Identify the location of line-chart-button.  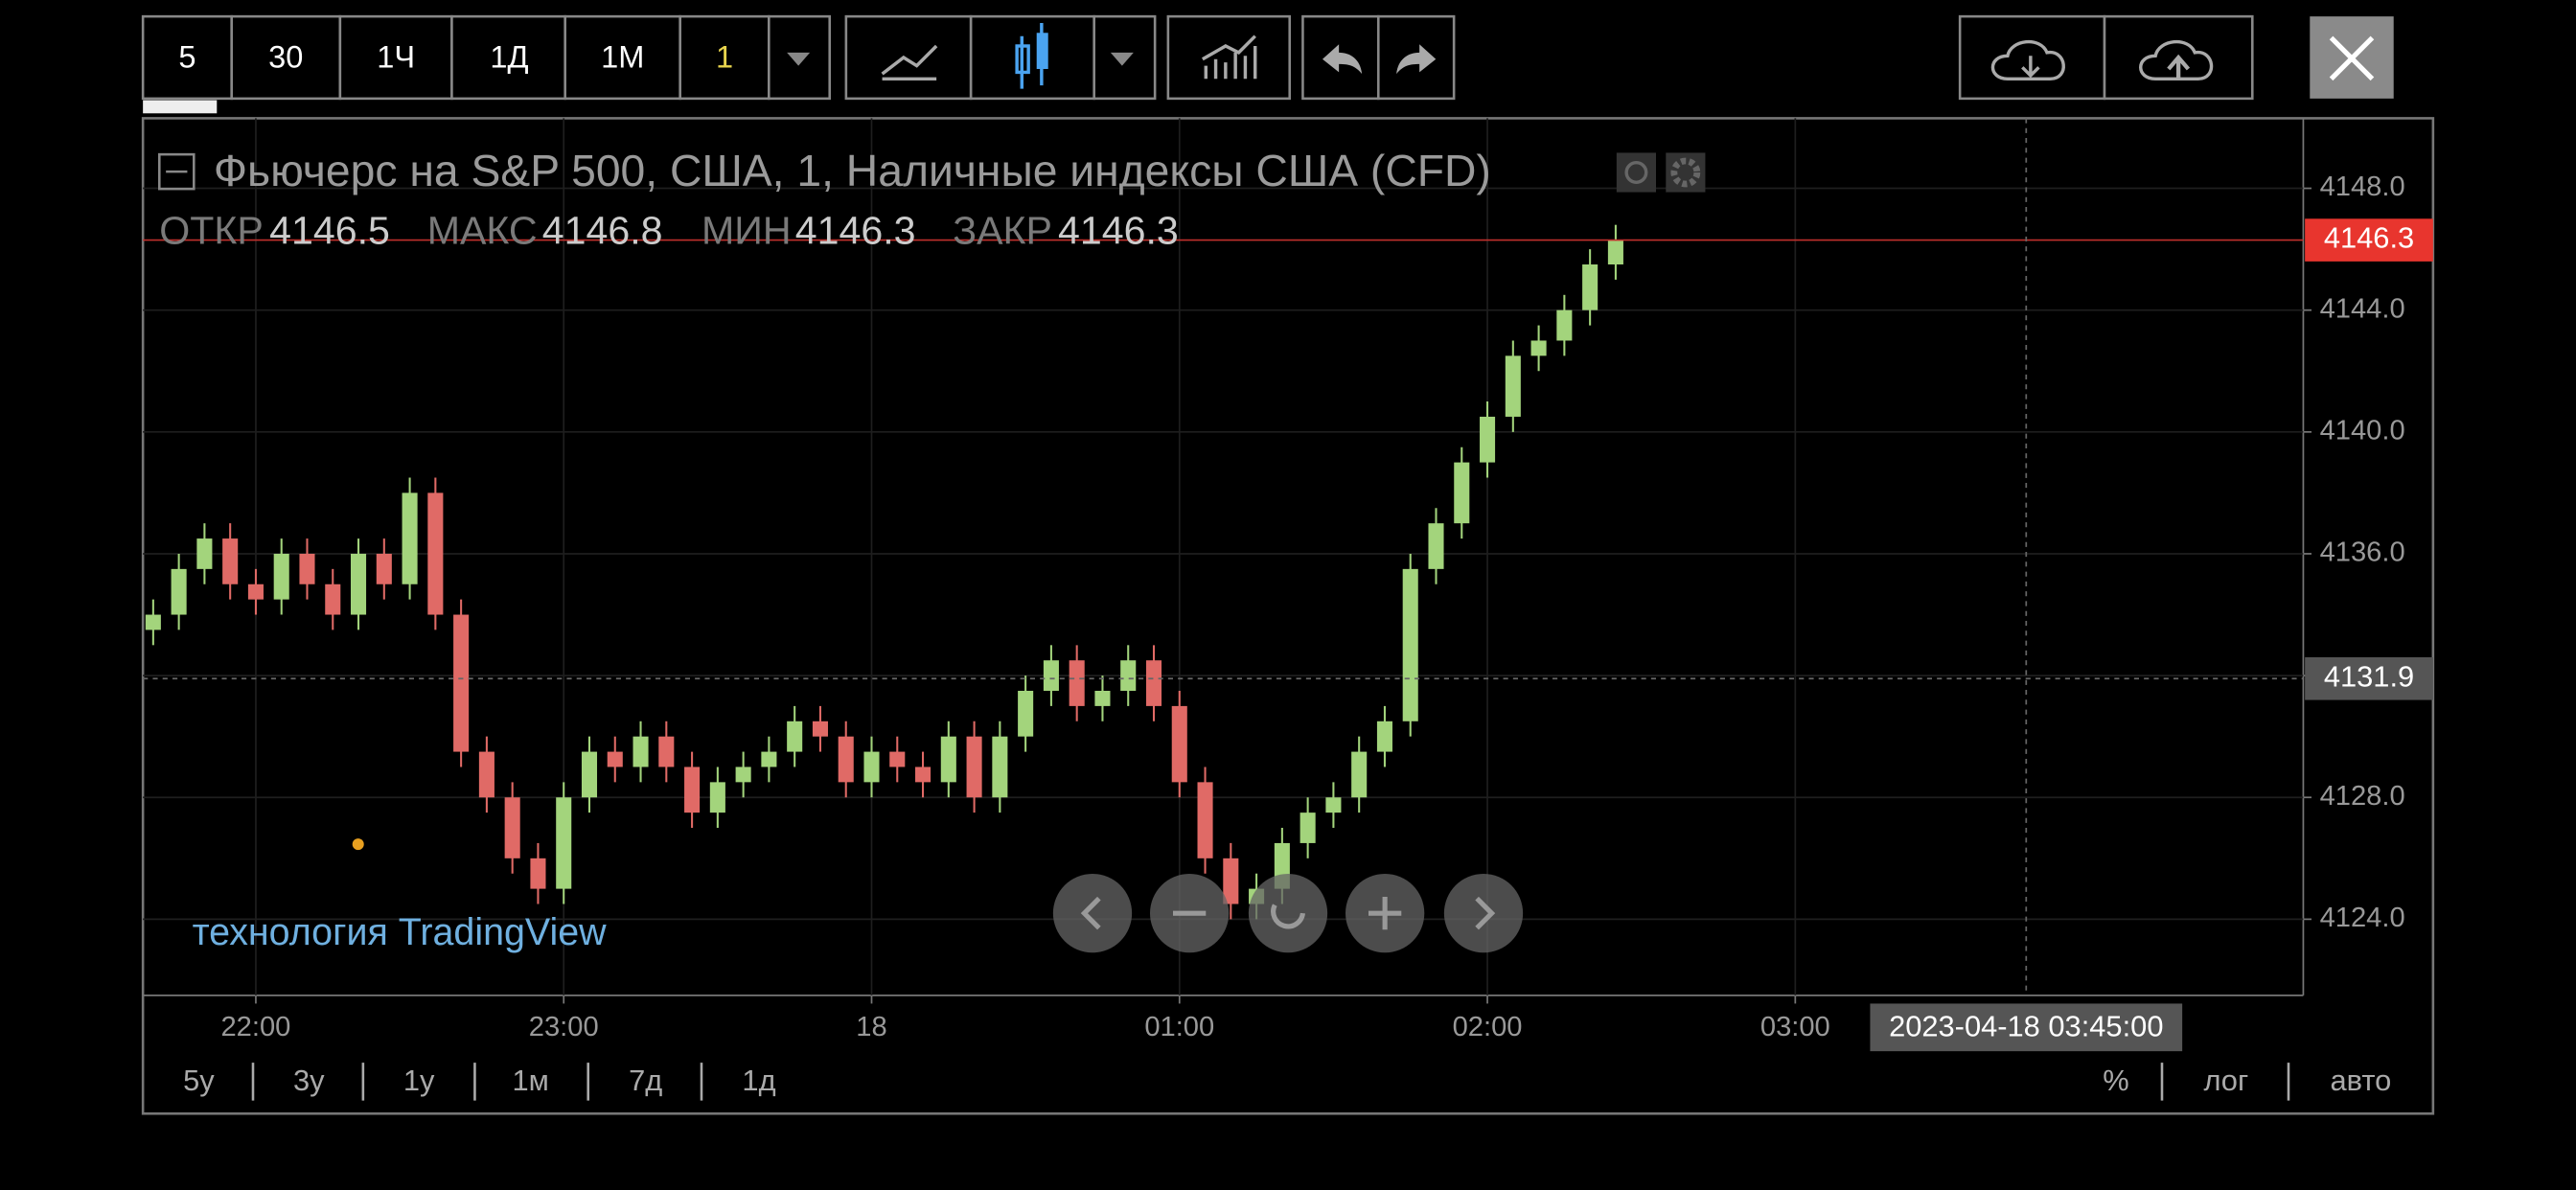
(908, 58).